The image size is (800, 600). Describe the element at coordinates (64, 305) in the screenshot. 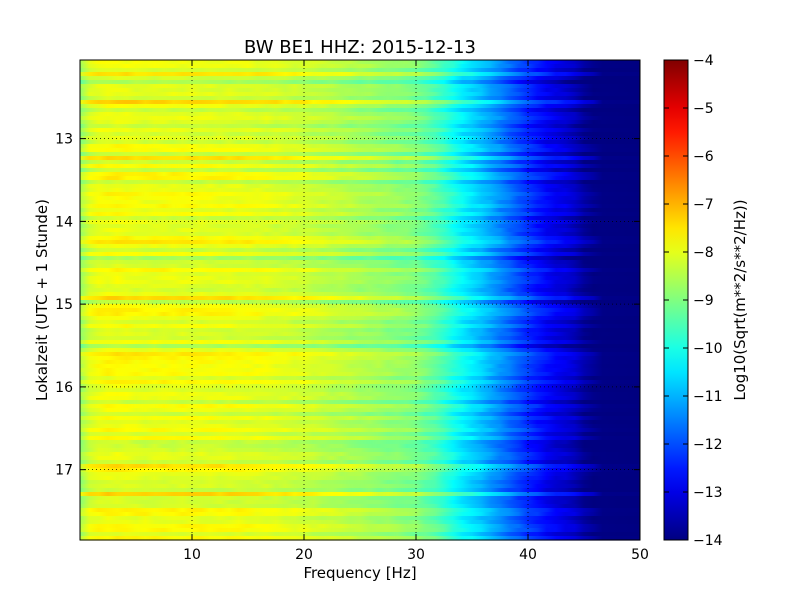

I see `y-tick-label: 15` at that location.